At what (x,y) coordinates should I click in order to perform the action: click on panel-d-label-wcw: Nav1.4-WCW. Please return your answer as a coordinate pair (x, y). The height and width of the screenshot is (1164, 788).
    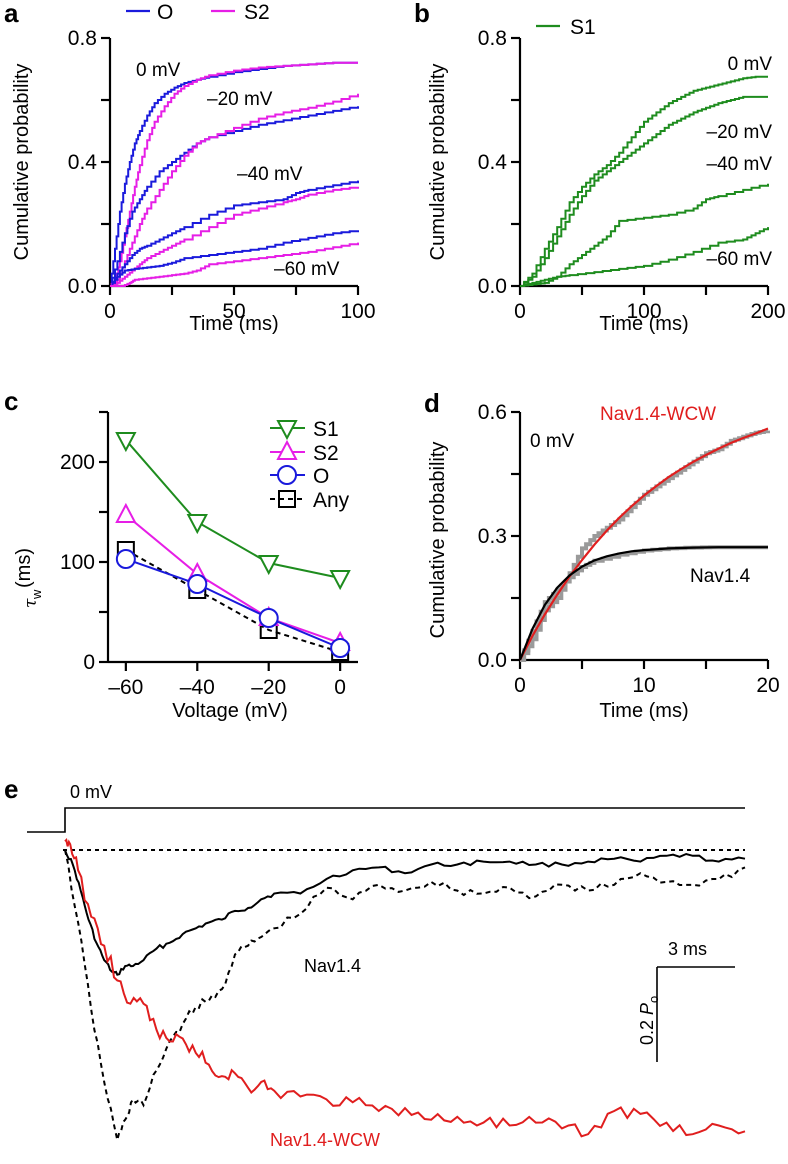
    Looking at the image, I should click on (658, 414).